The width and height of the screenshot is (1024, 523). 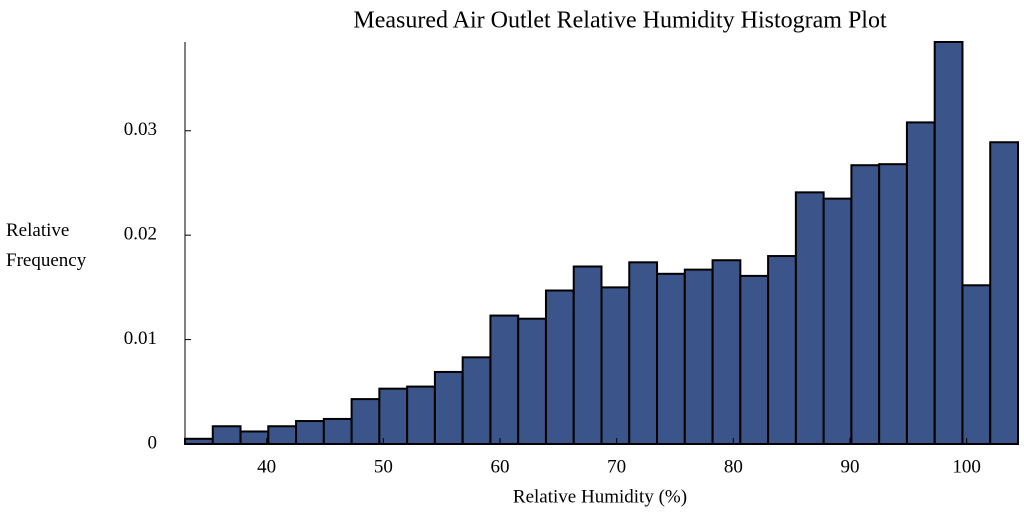 I want to click on x-tick-label: 90, so click(x=850, y=466).